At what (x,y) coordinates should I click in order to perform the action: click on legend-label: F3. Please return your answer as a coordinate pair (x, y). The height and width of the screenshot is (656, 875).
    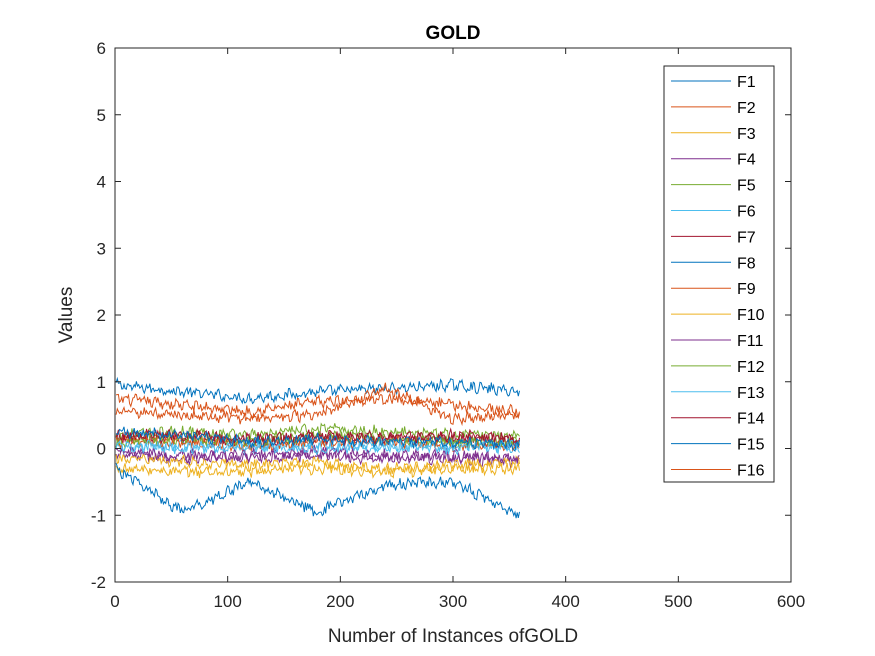
    Looking at the image, I should click on (746, 134).